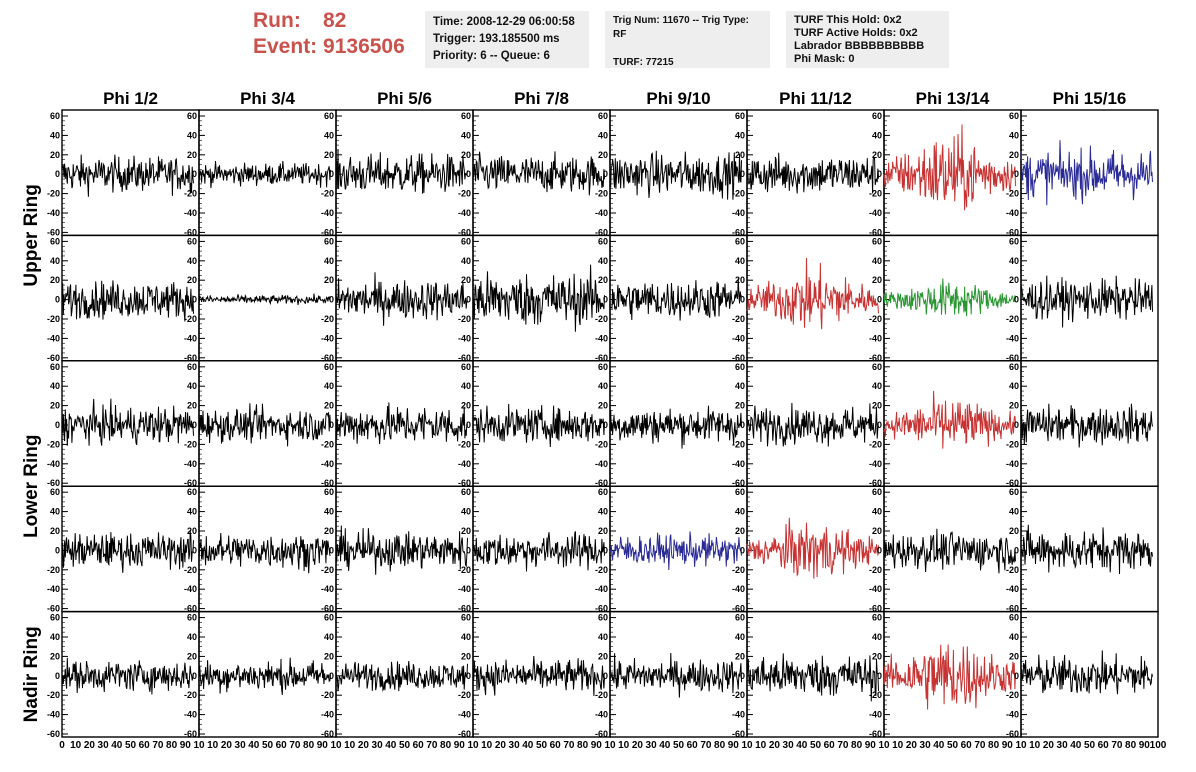 This screenshot has width=1196, height=772. I want to click on column-title: Phi 15/16, so click(1090, 98).